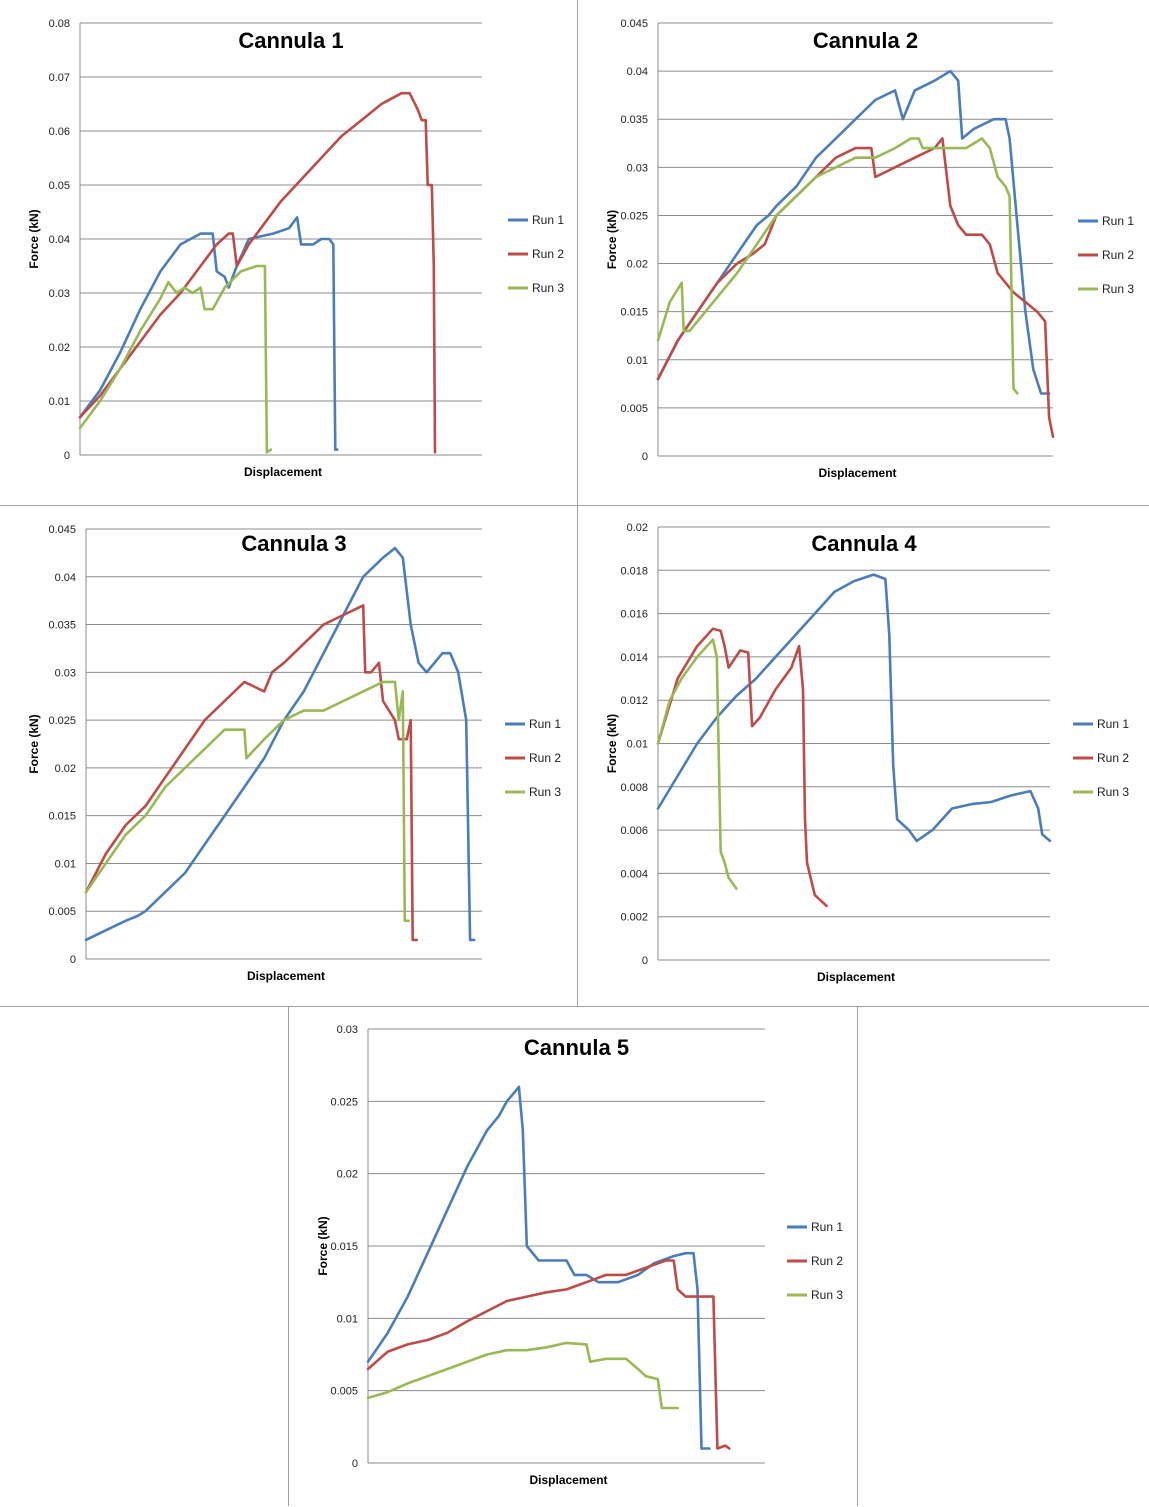 This screenshot has width=1149, height=1507. What do you see at coordinates (857, 1256) in the screenshot?
I see `panel-divider-right-bottom` at bounding box center [857, 1256].